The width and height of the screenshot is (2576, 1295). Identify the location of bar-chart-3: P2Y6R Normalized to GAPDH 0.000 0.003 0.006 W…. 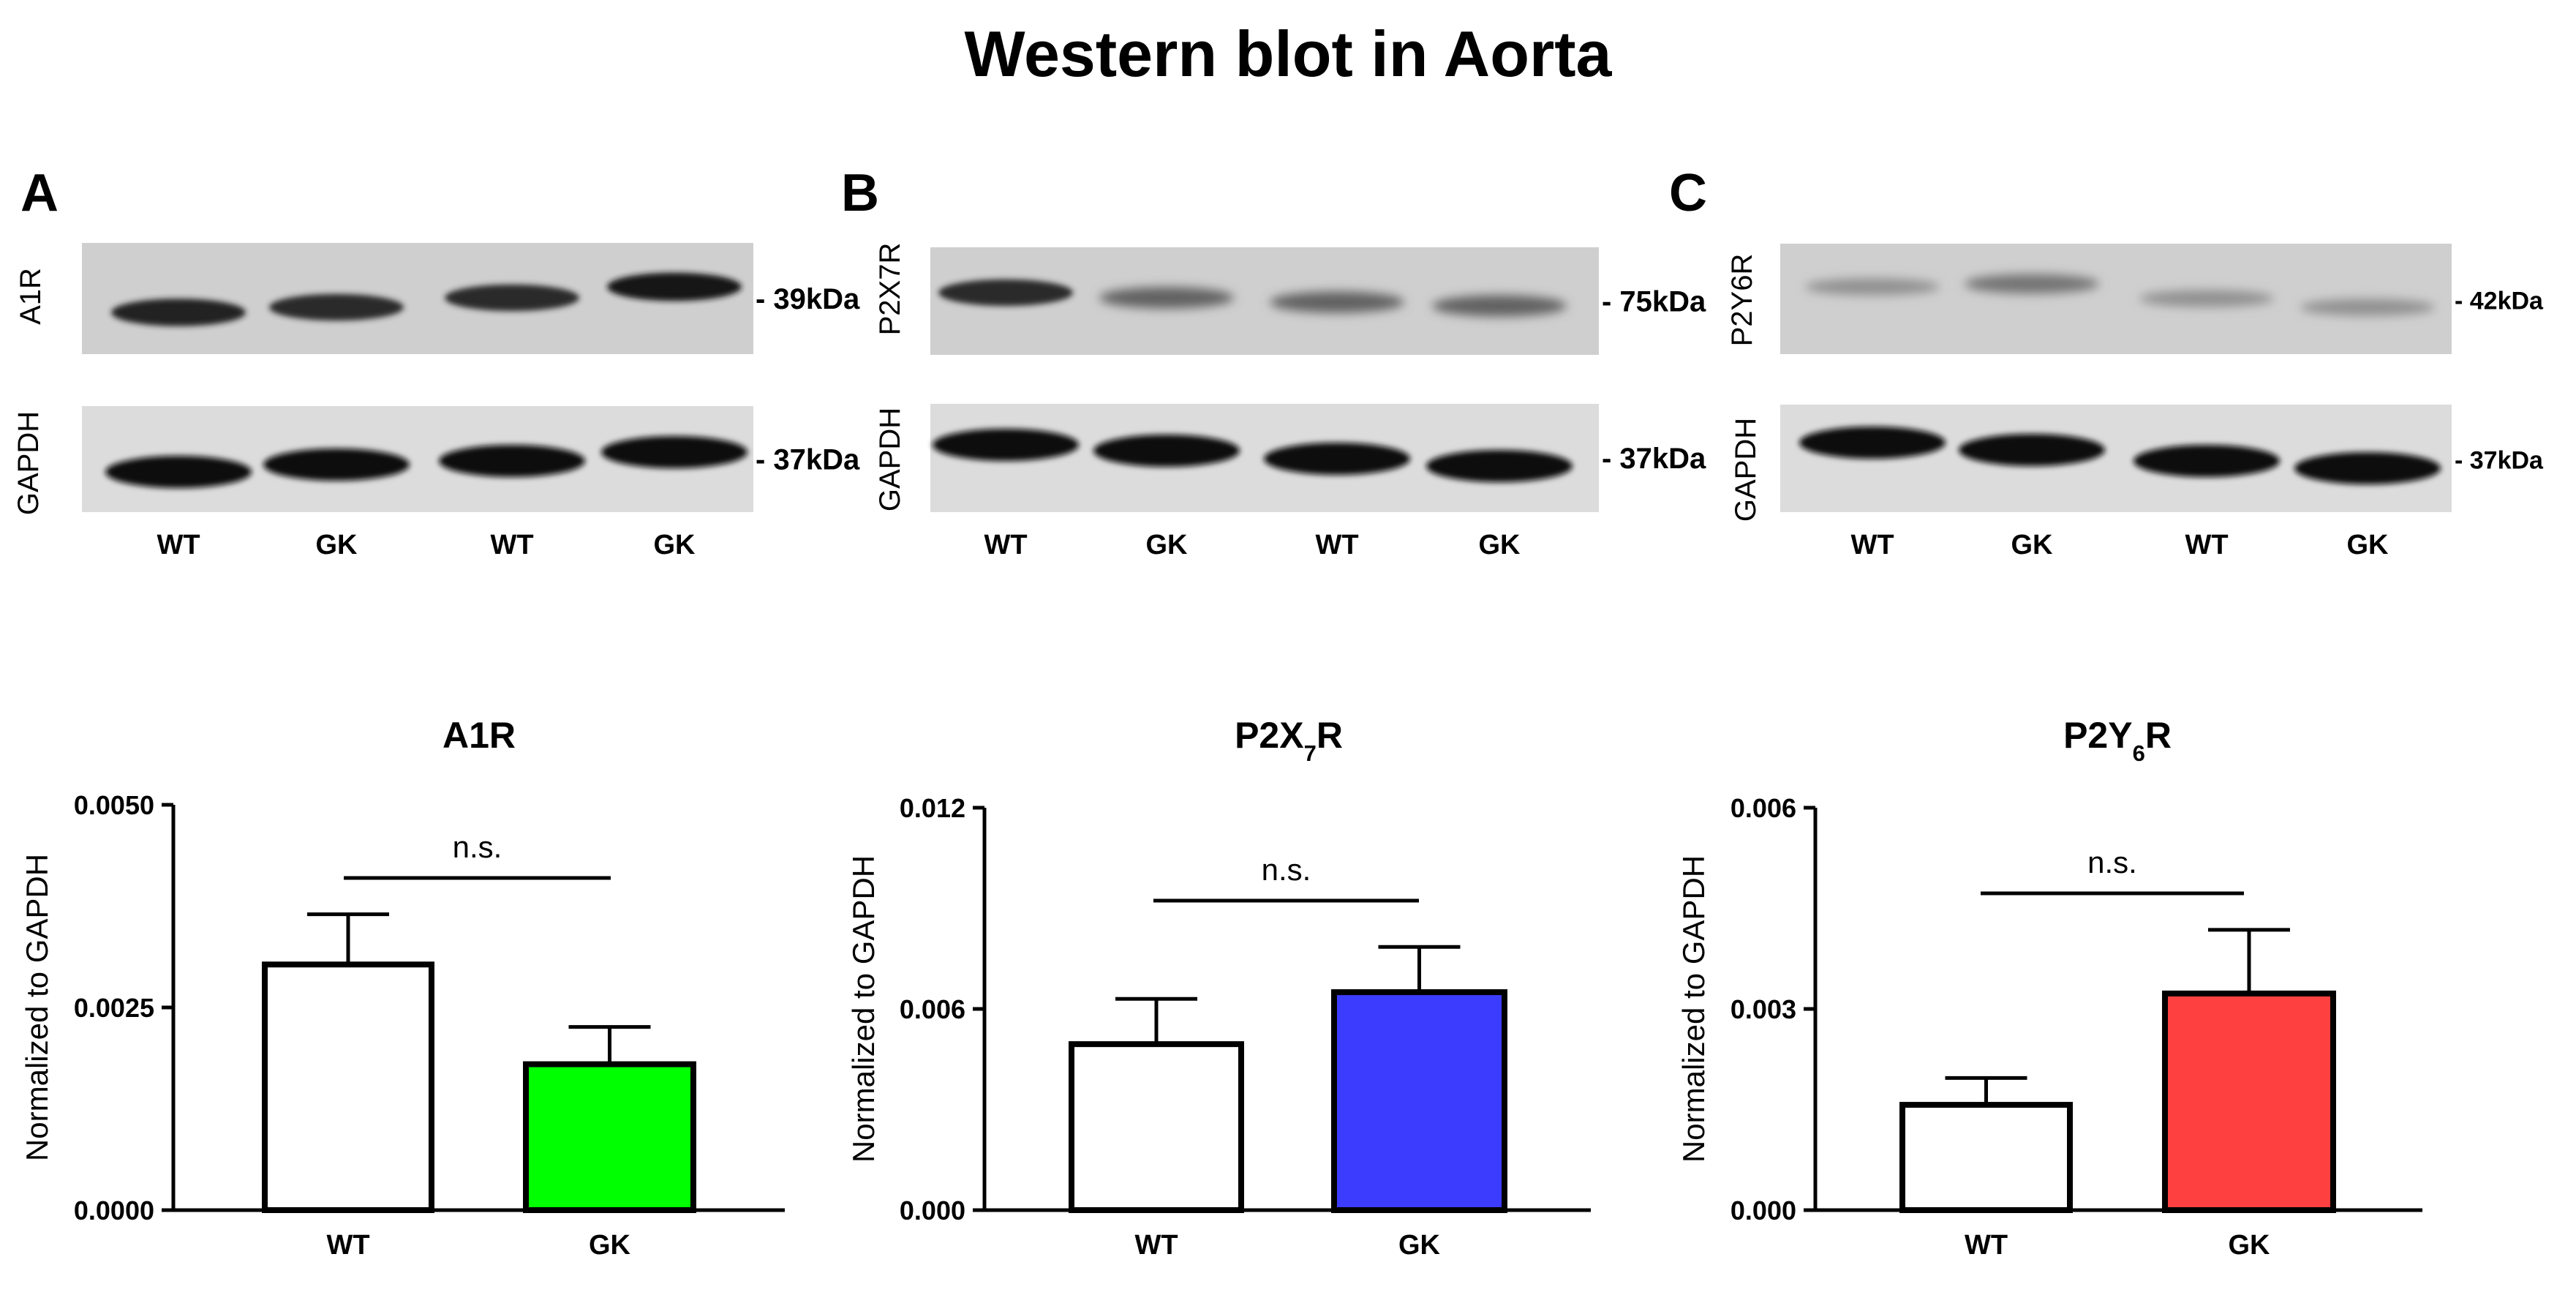
(2049, 988).